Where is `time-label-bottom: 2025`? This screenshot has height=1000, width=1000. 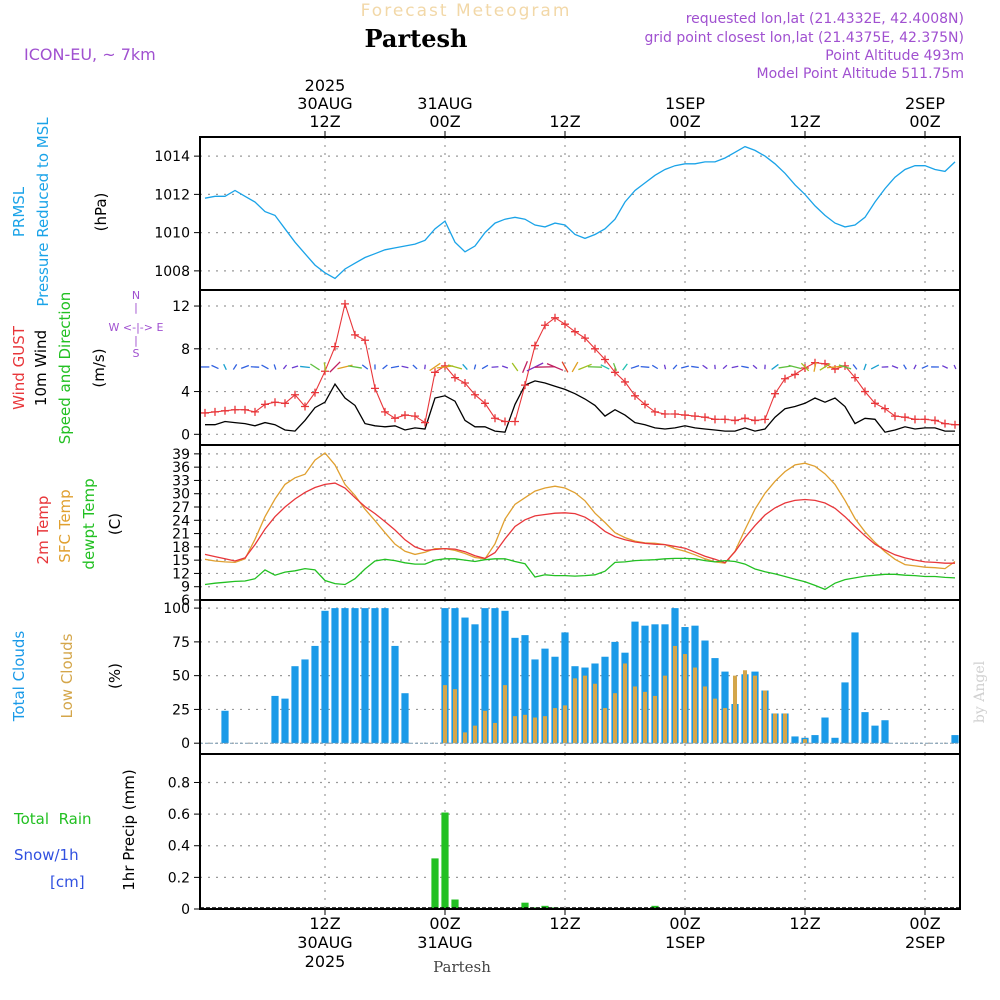
time-label-bottom: 2025 is located at coordinates (325, 961).